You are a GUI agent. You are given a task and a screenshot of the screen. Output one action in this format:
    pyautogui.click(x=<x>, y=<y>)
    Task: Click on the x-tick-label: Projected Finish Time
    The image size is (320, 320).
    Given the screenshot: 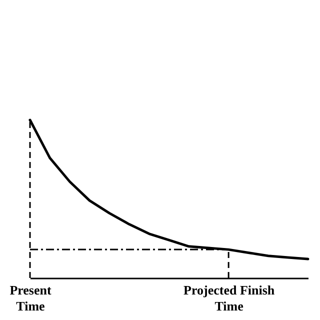 What is the action you would take?
    pyautogui.click(x=230, y=298)
    